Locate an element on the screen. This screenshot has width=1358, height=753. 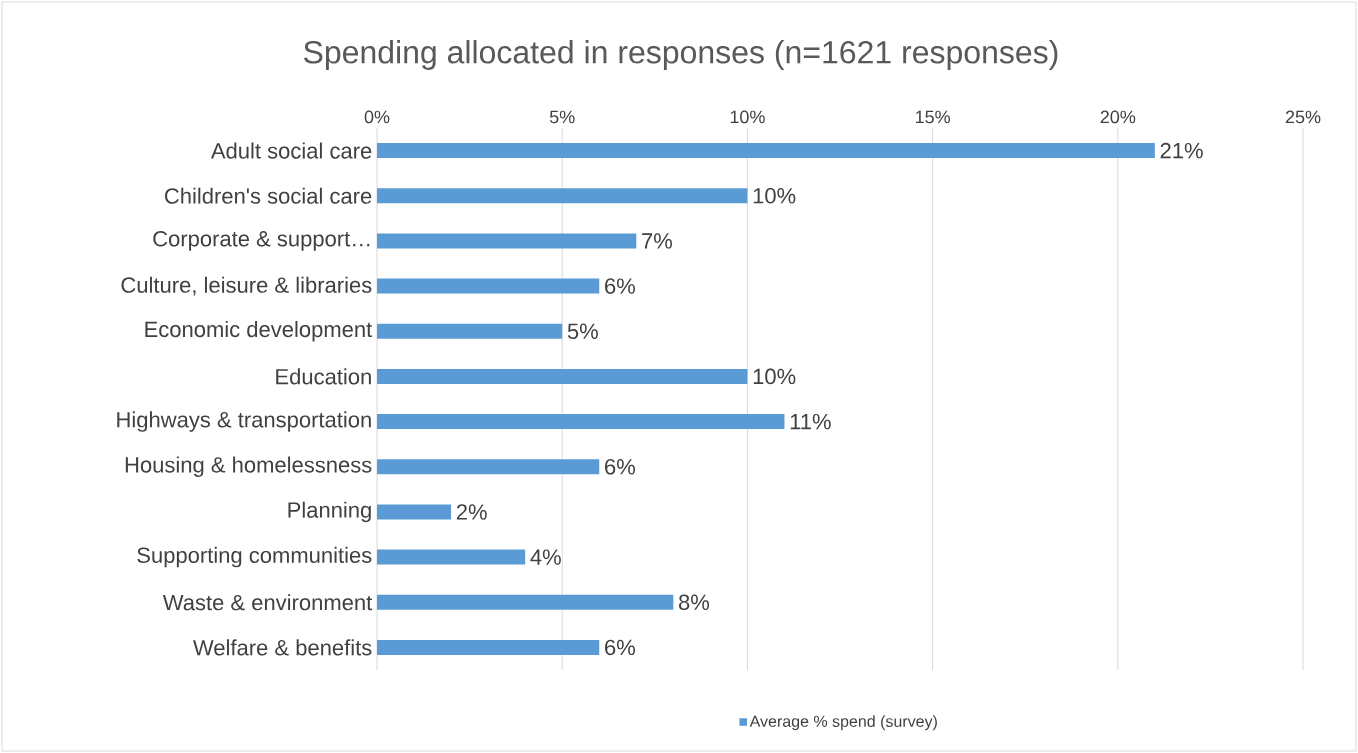
y-tick-label: Welfare & benefits is located at coordinates (282, 647).